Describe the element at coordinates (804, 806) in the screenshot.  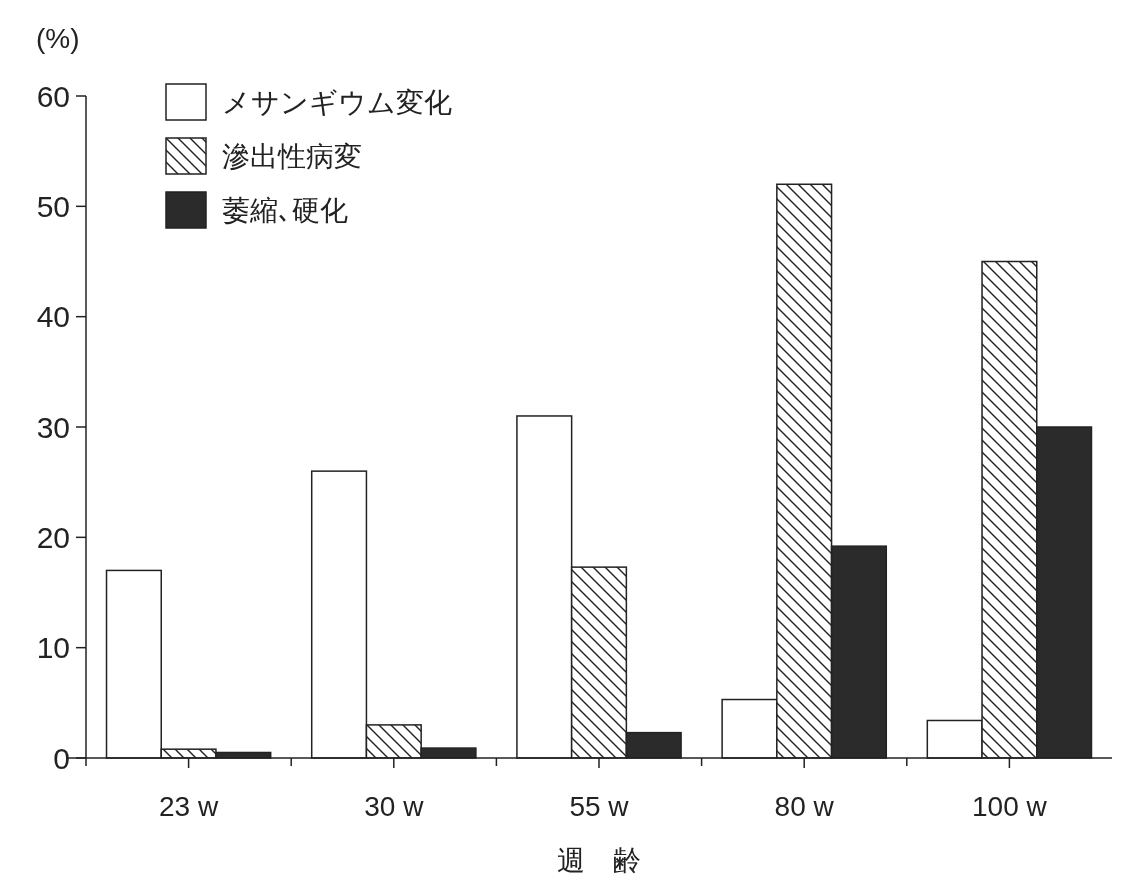
I see `x-tick-label: 80 w` at that location.